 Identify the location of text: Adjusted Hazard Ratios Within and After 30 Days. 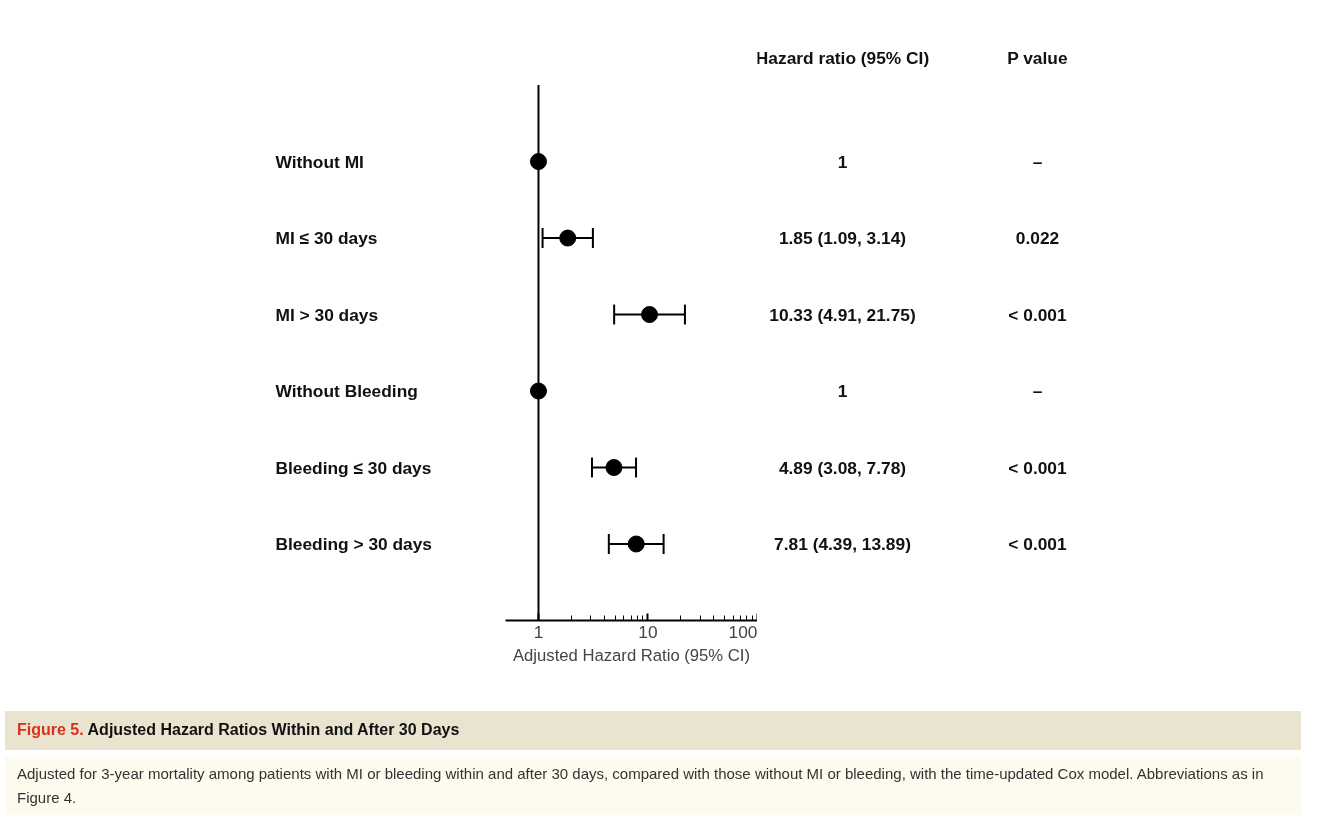
(273, 729).